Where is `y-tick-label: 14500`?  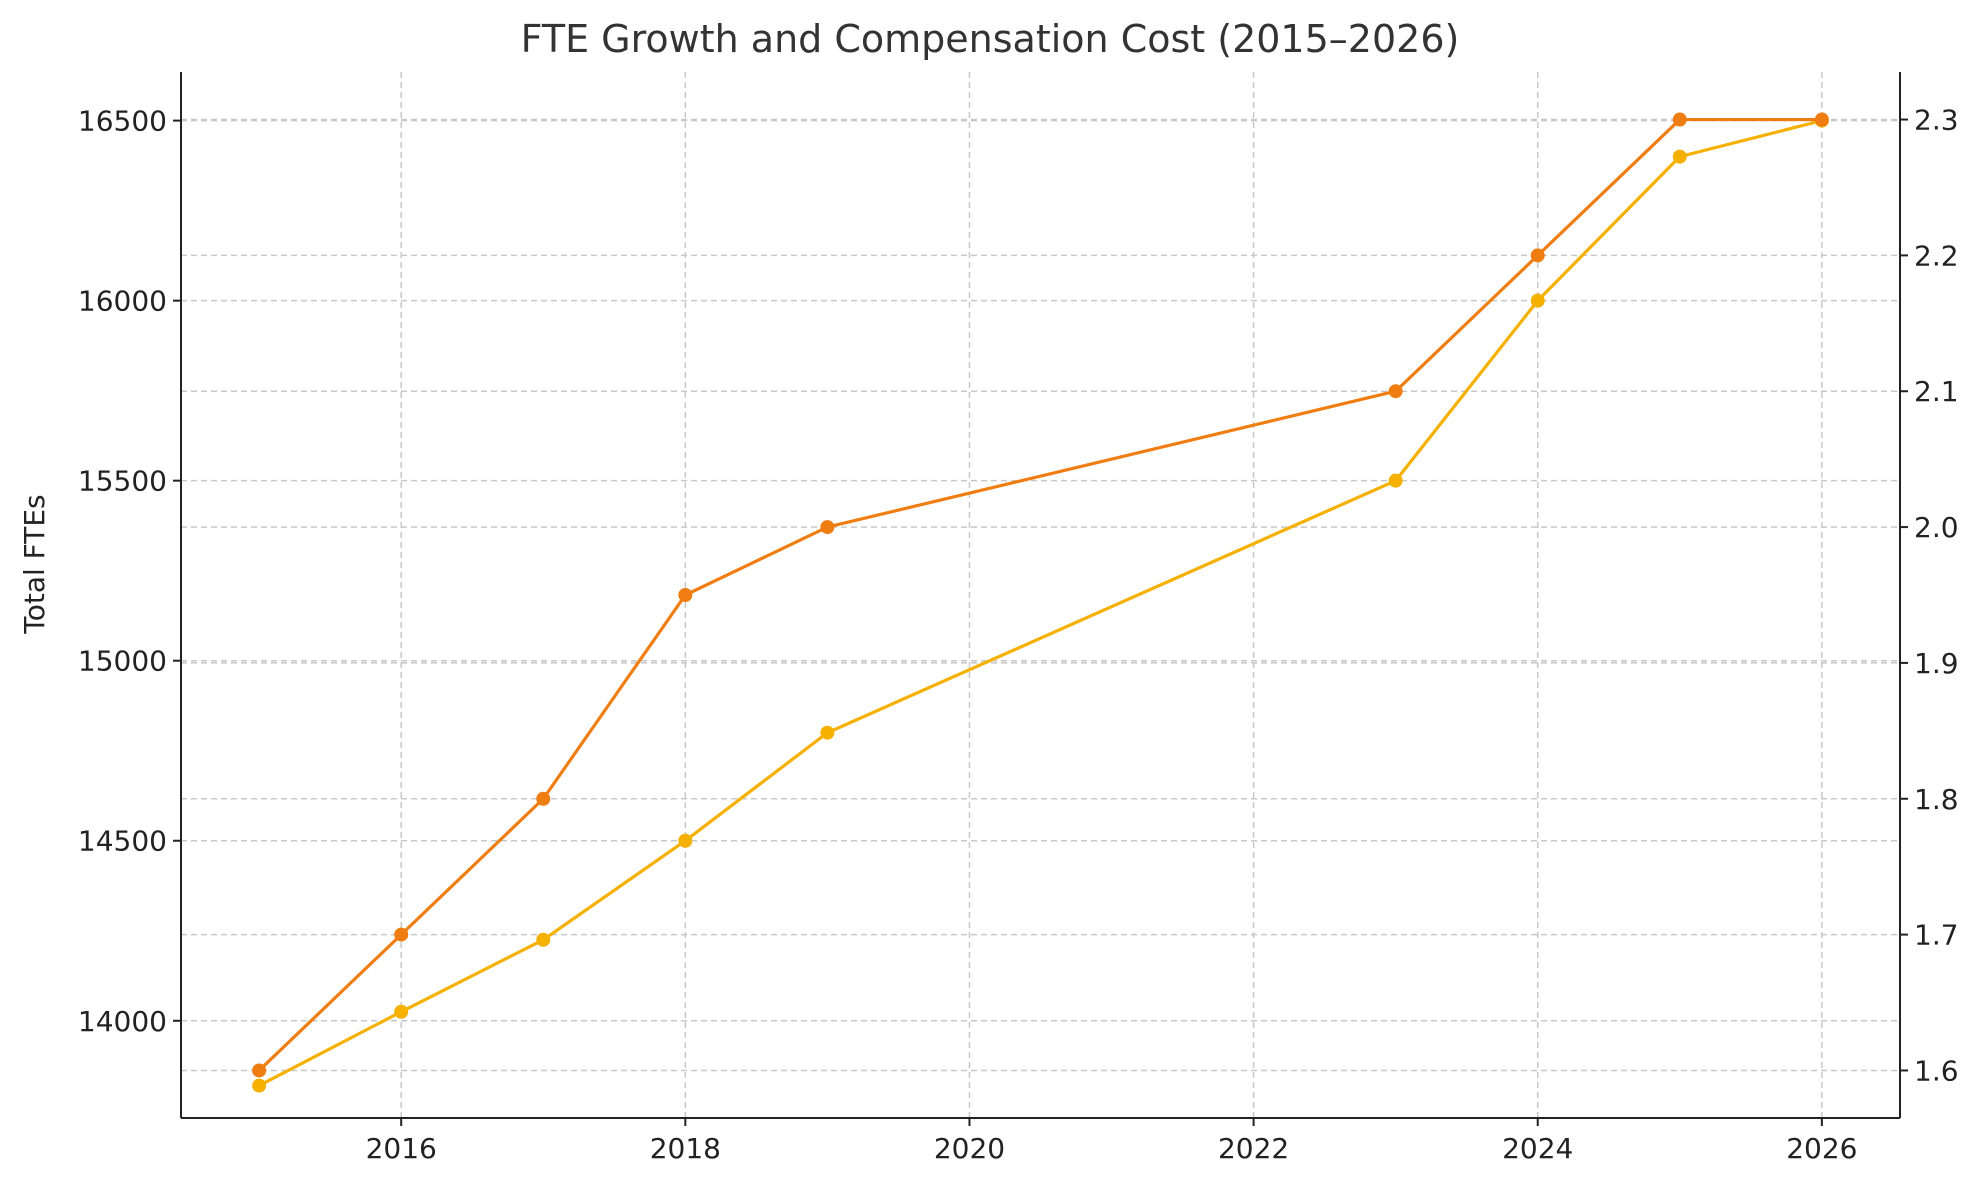
y-tick-label: 14500 is located at coordinates (122, 841).